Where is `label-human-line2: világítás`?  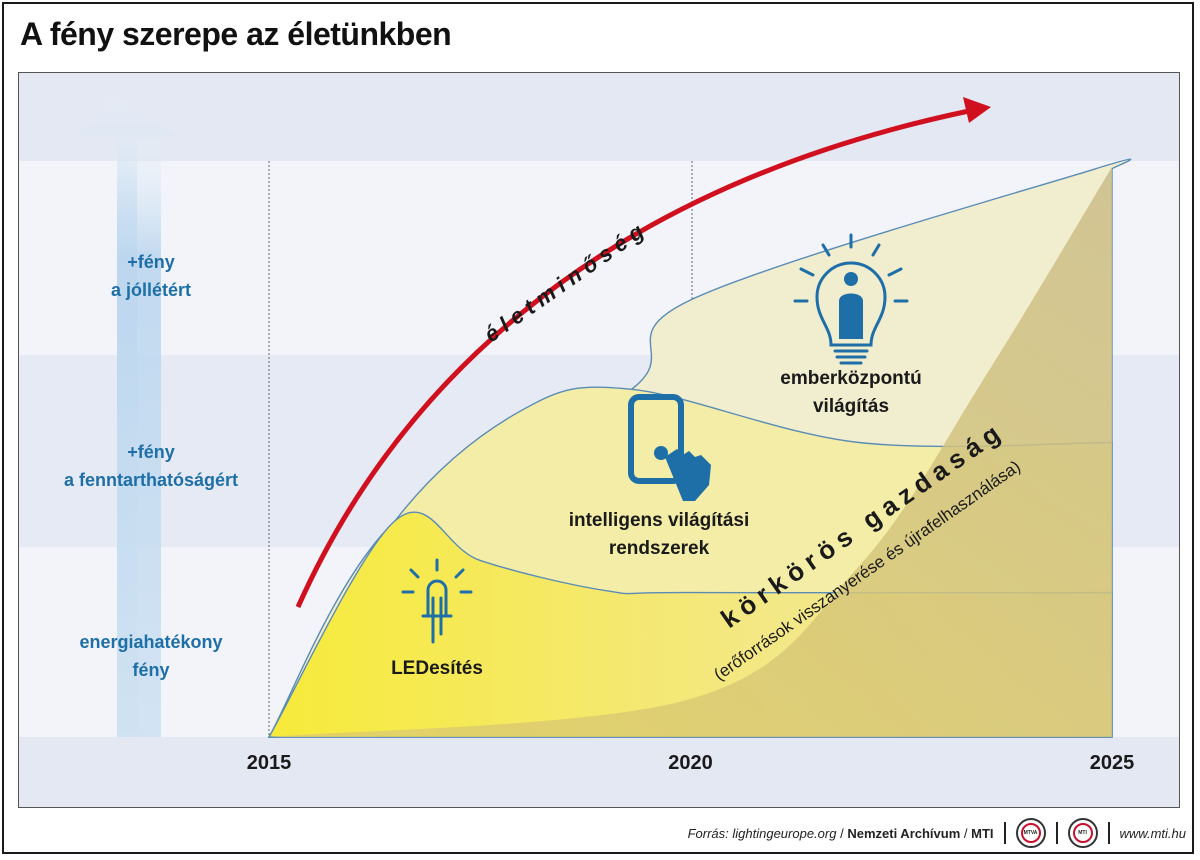 label-human-line2: világítás is located at coordinates (851, 406).